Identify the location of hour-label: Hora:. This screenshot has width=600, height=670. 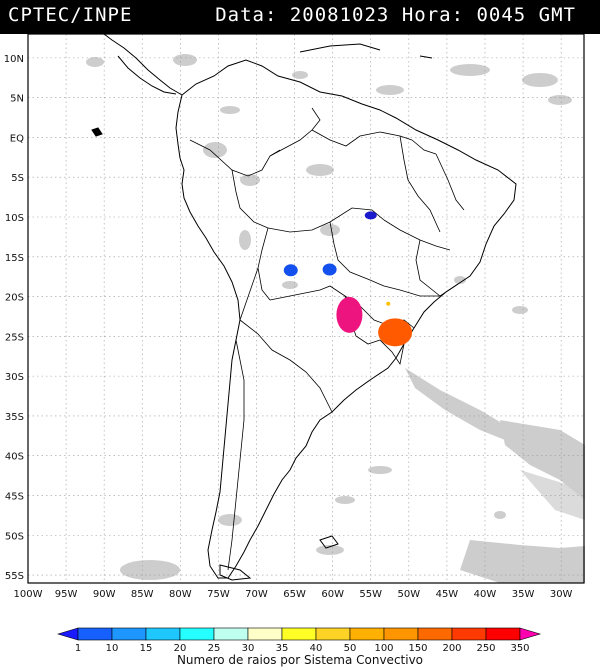
(433, 15).